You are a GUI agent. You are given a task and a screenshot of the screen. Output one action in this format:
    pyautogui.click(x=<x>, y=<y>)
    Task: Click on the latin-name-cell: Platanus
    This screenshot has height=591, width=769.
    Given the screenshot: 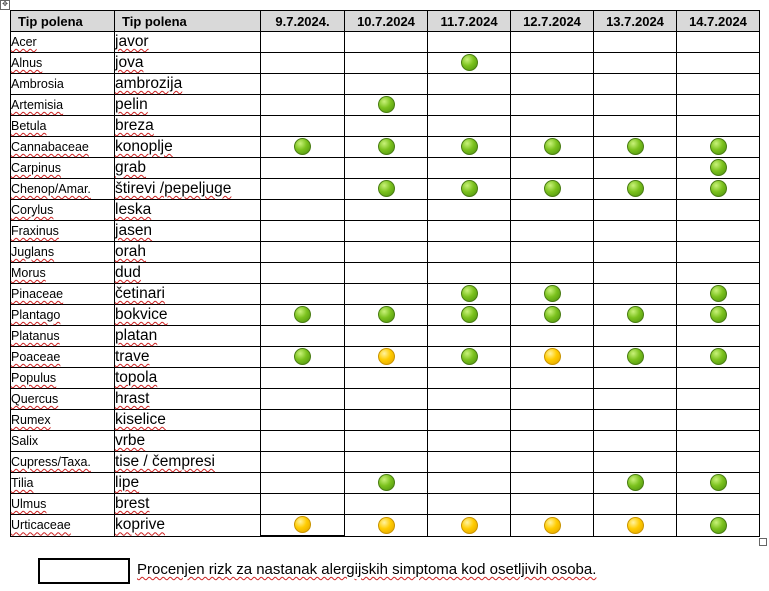 What is the action you would take?
    pyautogui.click(x=62, y=336)
    